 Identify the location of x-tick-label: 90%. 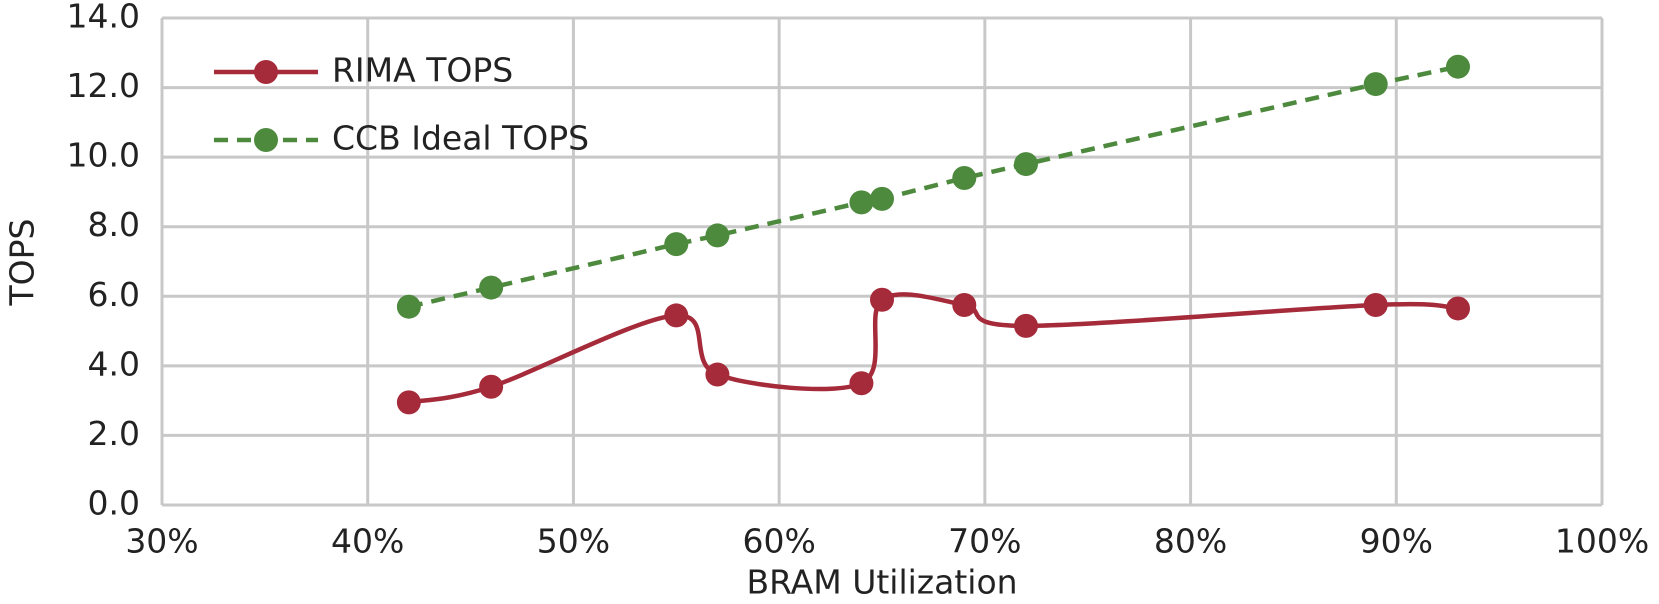
(1396, 541).